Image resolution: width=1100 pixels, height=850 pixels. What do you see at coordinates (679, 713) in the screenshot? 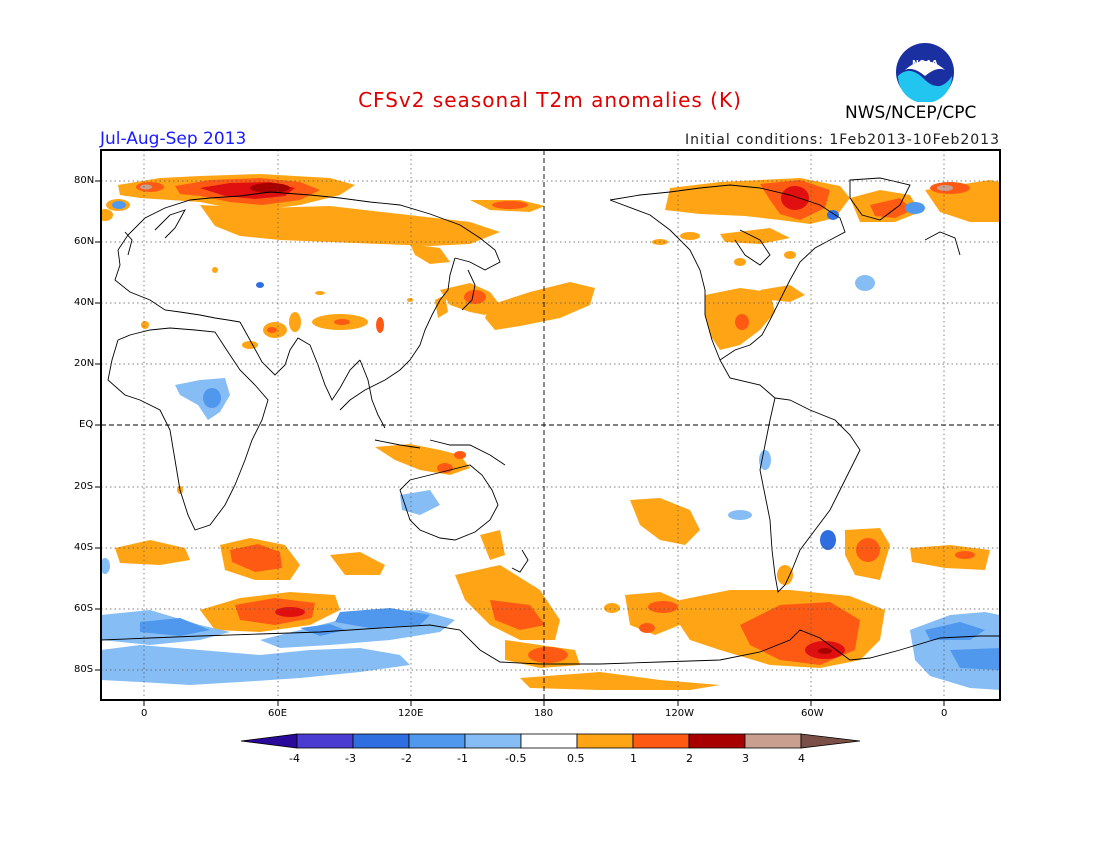
I see `lon-label: 120W` at bounding box center [679, 713].